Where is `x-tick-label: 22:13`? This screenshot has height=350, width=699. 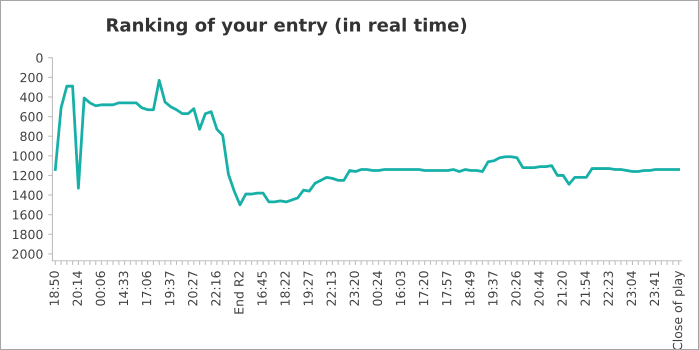 x-tick-label: 22:13 is located at coordinates (331, 288).